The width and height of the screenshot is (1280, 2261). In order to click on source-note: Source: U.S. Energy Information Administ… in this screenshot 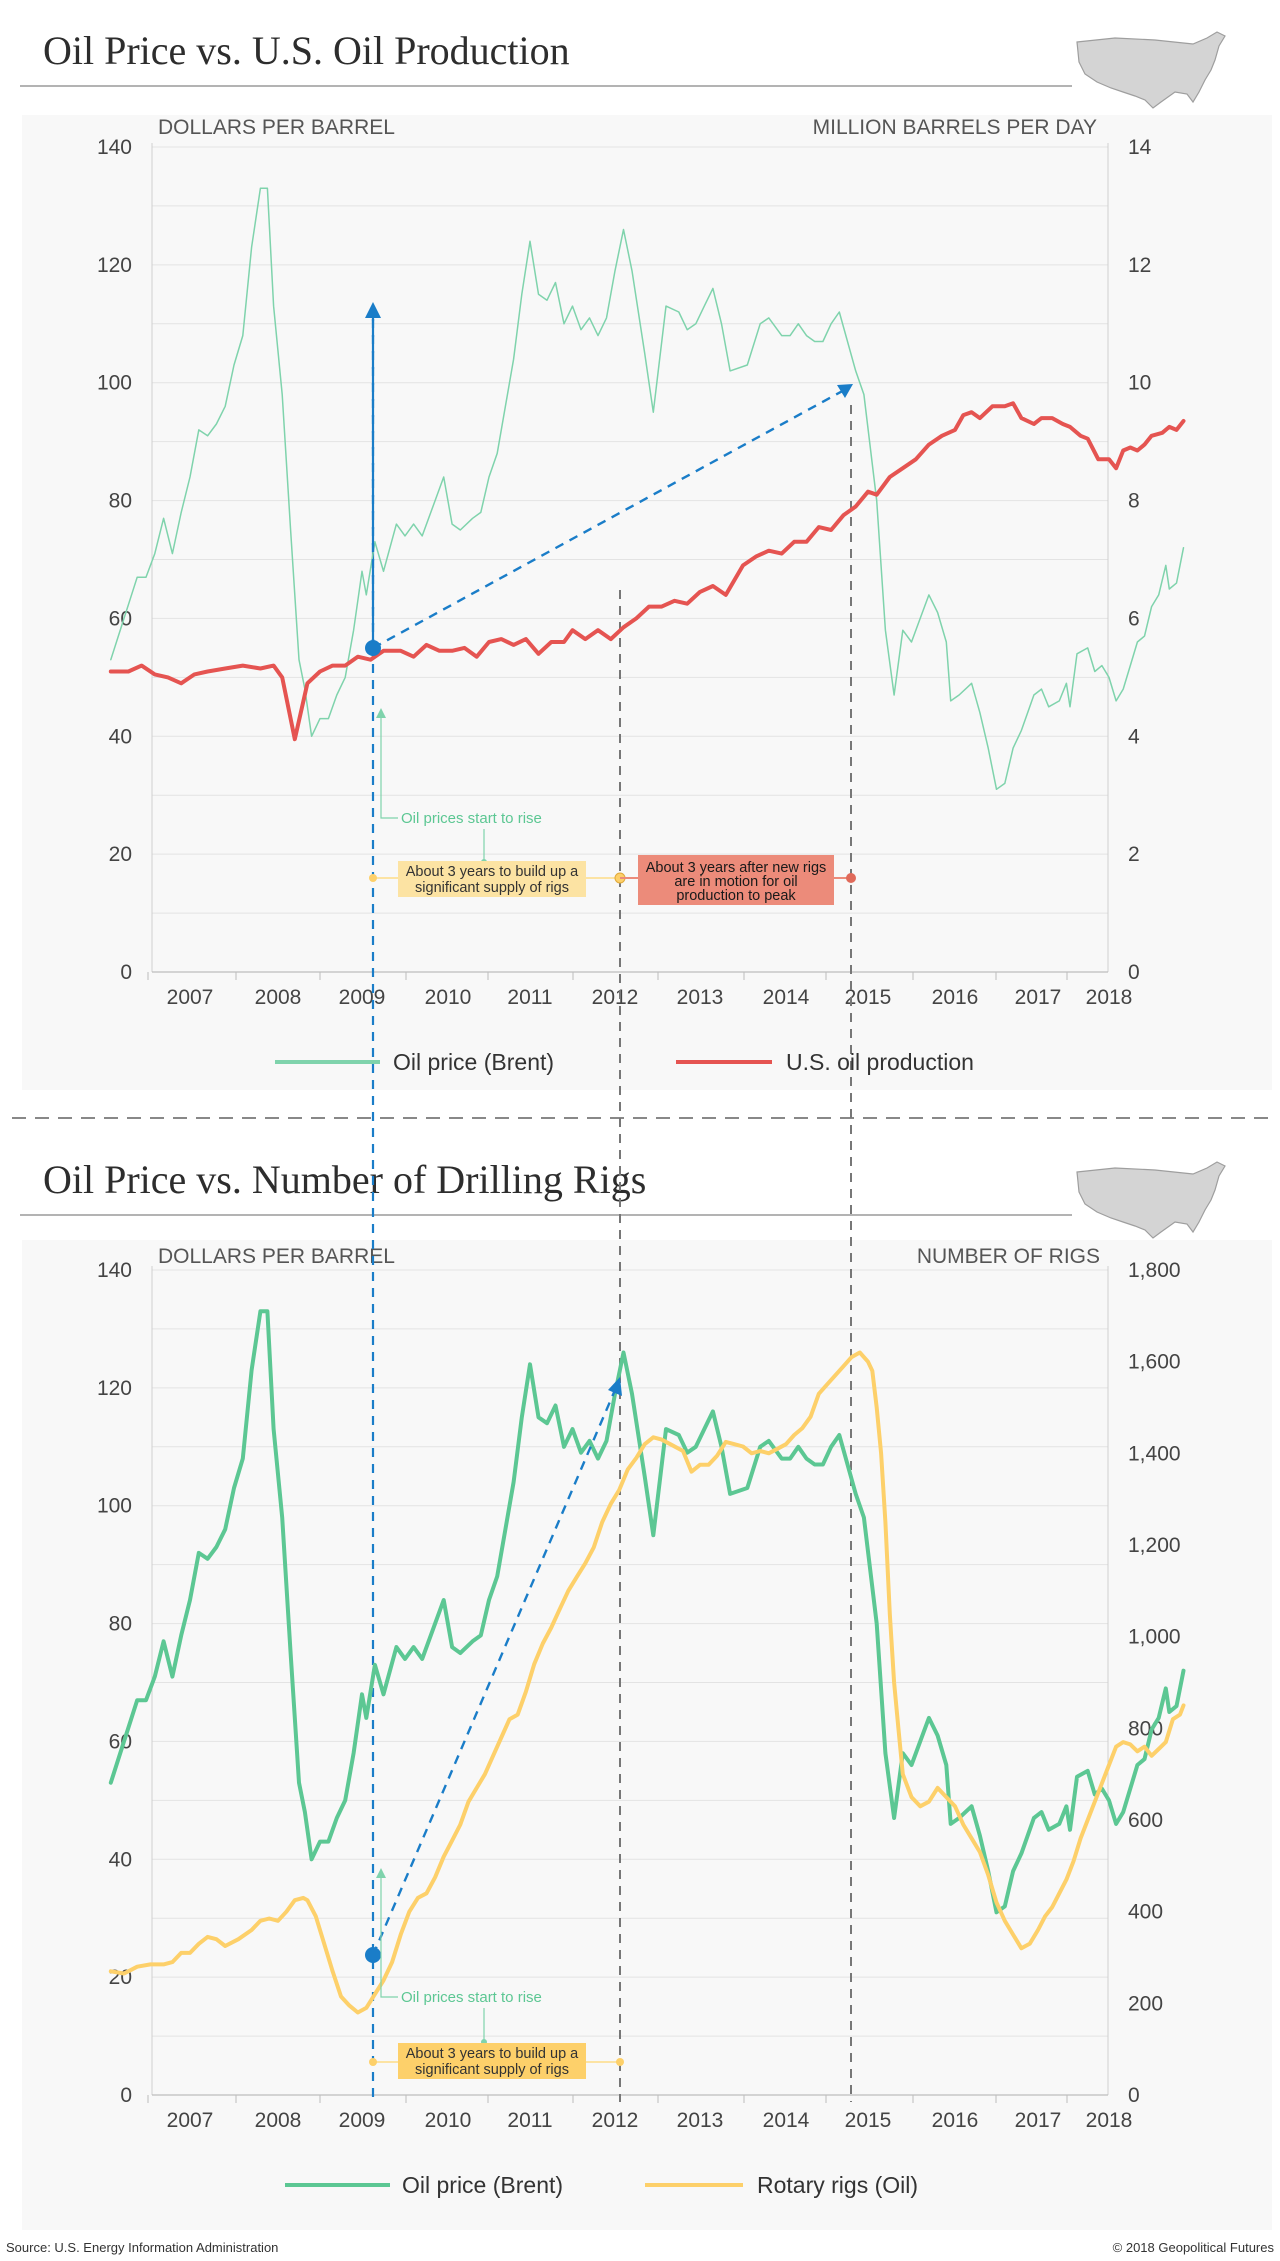, I will do `click(142, 2247)`.